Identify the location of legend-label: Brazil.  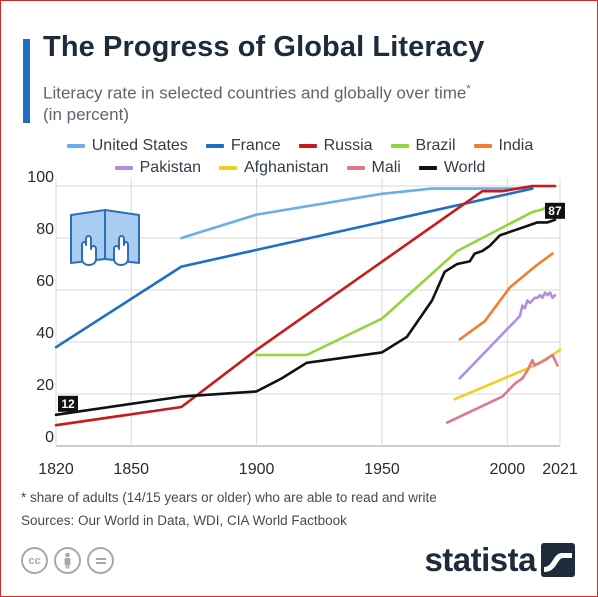
(435, 145).